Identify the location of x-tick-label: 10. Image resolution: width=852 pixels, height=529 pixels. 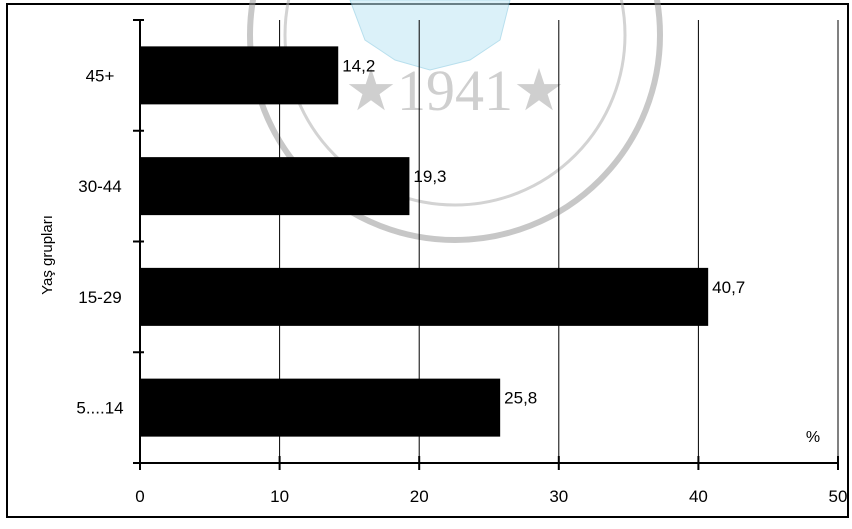
(279, 496).